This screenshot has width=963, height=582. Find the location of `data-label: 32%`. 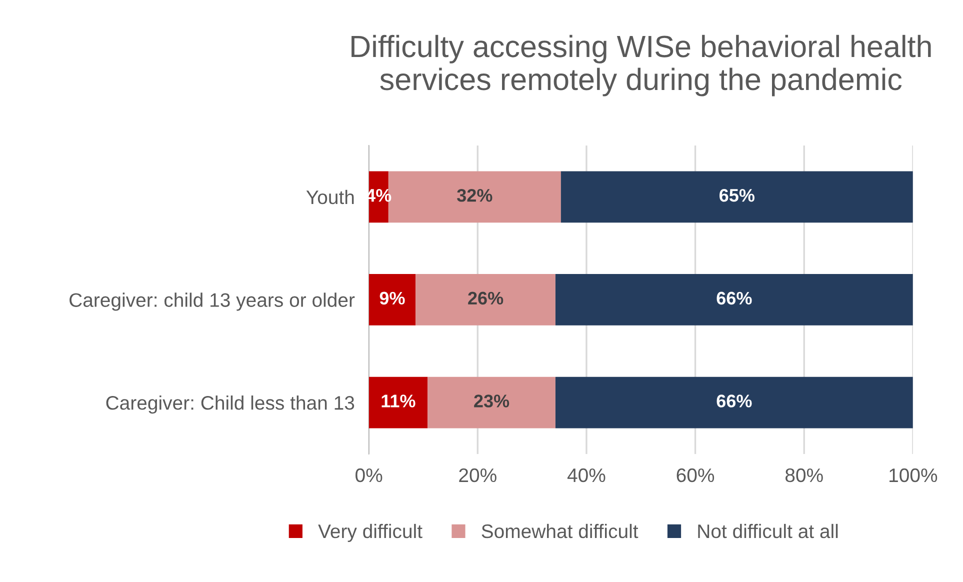

data-label: 32% is located at coordinates (474, 195).